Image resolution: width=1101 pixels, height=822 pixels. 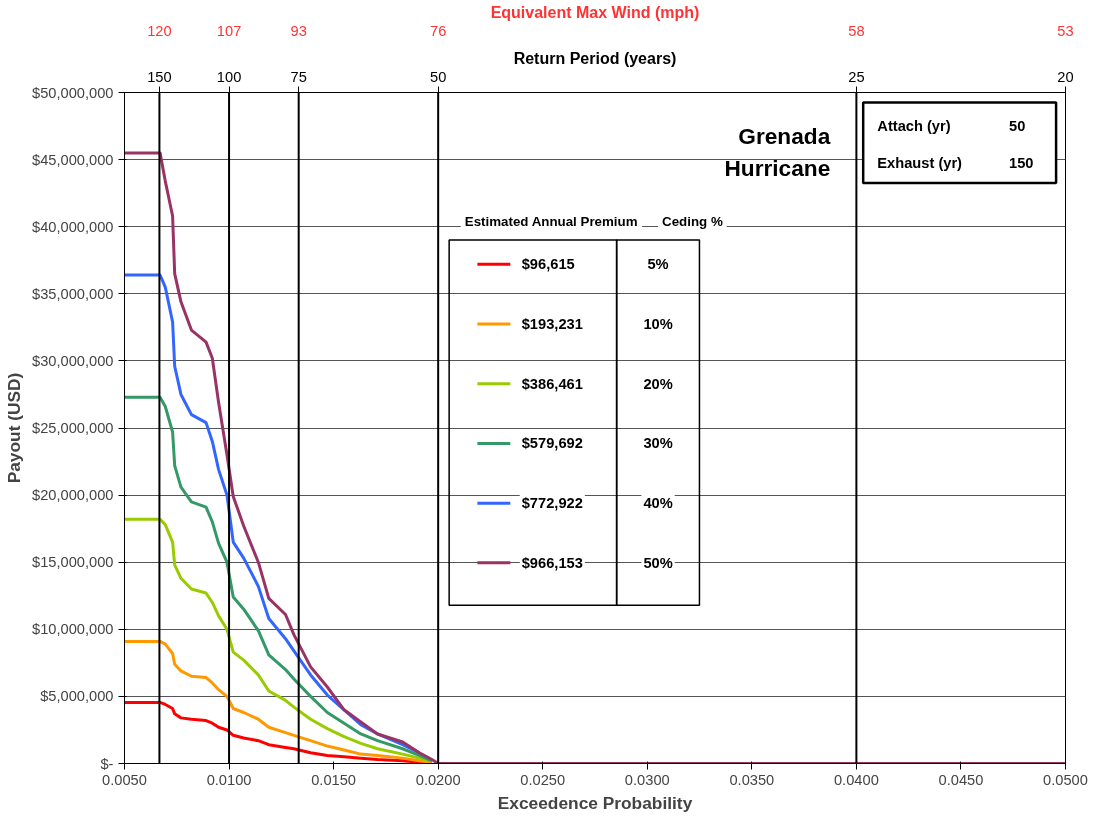 I want to click on text: 100, so click(x=229, y=76).